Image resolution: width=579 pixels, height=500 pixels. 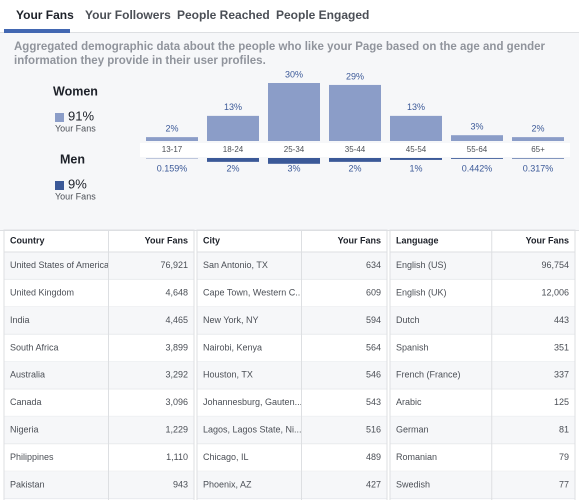 I want to click on table-cell: 79, so click(x=564, y=457).